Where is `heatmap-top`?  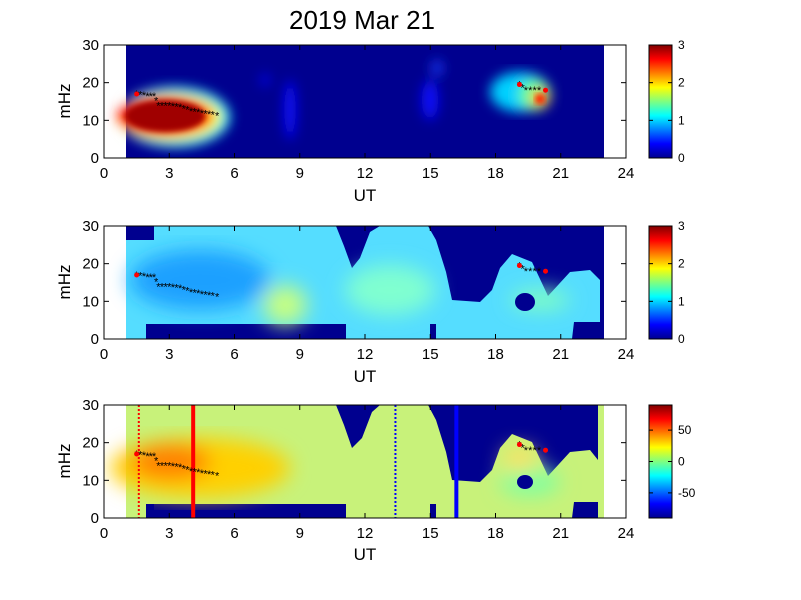
heatmap-top is located at coordinates (365, 101).